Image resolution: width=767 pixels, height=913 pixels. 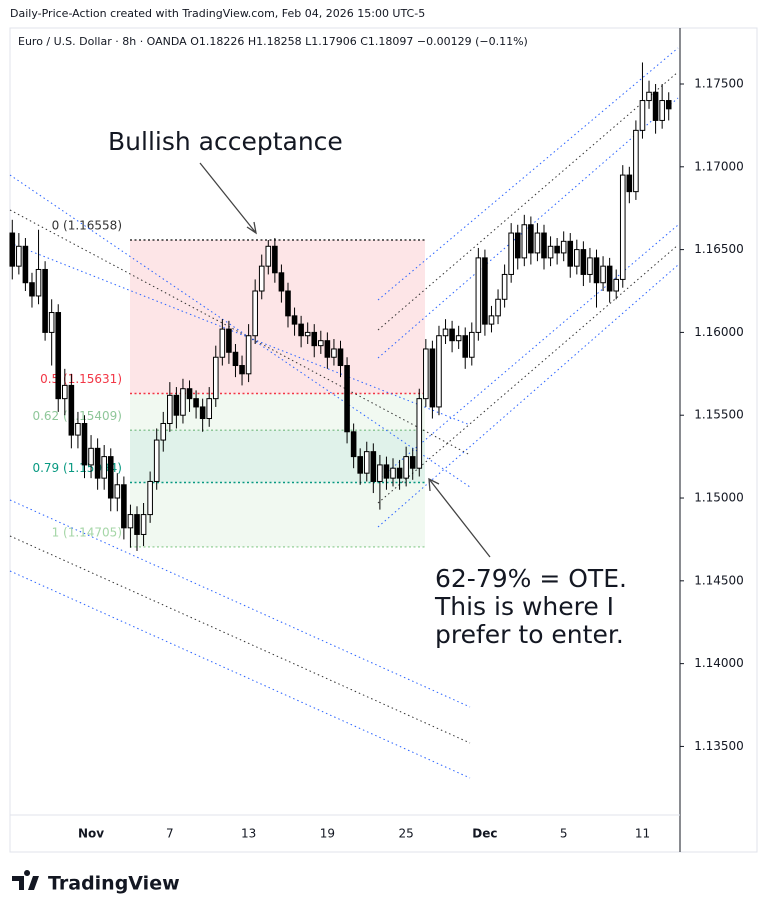 What do you see at coordinates (531, 578) in the screenshot?
I see `annotation: 62-79% = OTE.` at bounding box center [531, 578].